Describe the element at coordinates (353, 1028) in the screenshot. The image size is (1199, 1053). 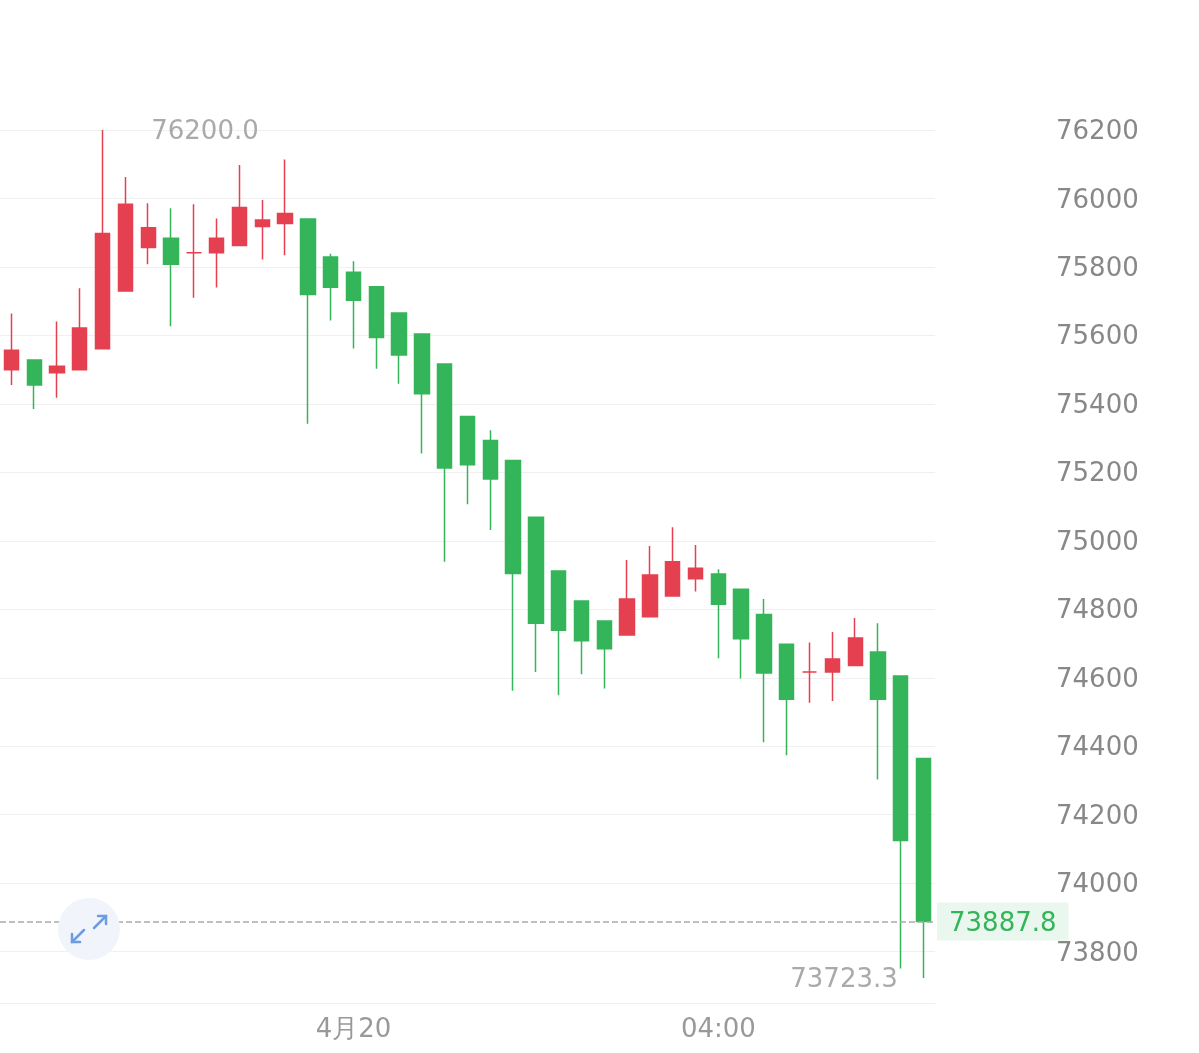
I see `x-tick-label: 4月20` at that location.